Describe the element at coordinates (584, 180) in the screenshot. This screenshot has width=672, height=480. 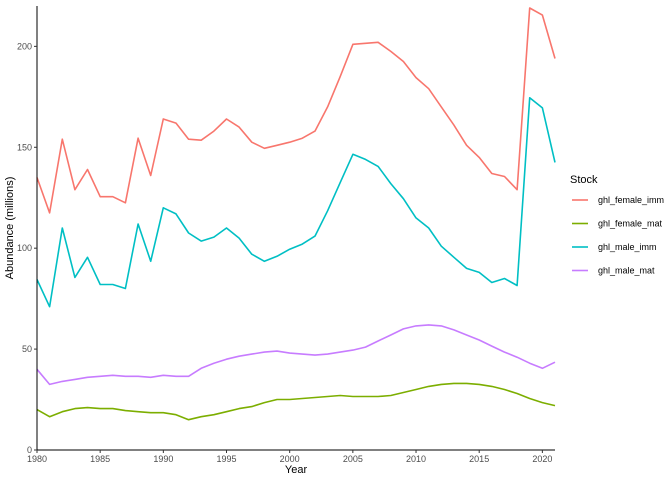
I see `legend-title: Stock` at that location.